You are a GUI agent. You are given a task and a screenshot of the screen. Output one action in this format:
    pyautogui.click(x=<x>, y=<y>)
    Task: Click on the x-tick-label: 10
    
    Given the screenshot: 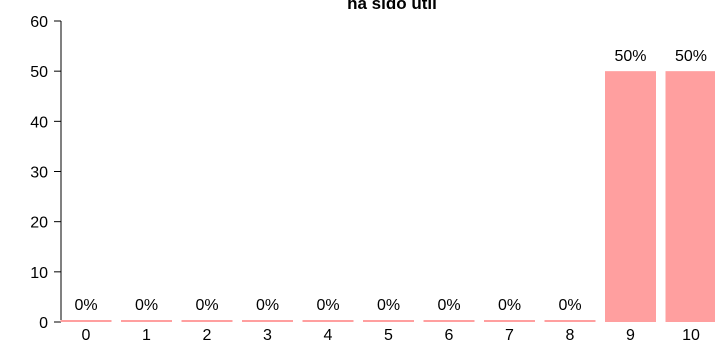 What is the action you would take?
    pyautogui.click(x=691, y=335)
    